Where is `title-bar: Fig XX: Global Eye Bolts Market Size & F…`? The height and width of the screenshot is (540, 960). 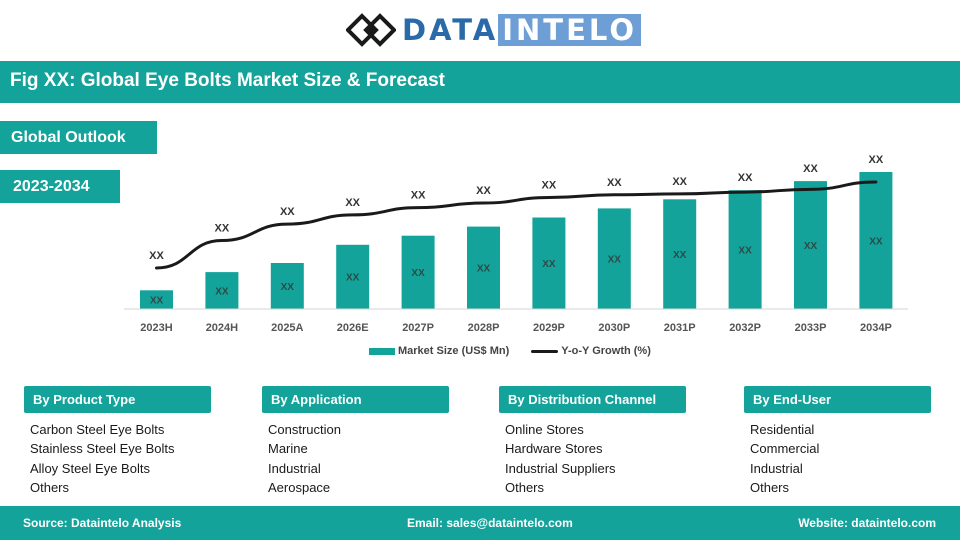 title-bar: Fig XX: Global Eye Bolts Market Size & F… is located at coordinates (480, 82).